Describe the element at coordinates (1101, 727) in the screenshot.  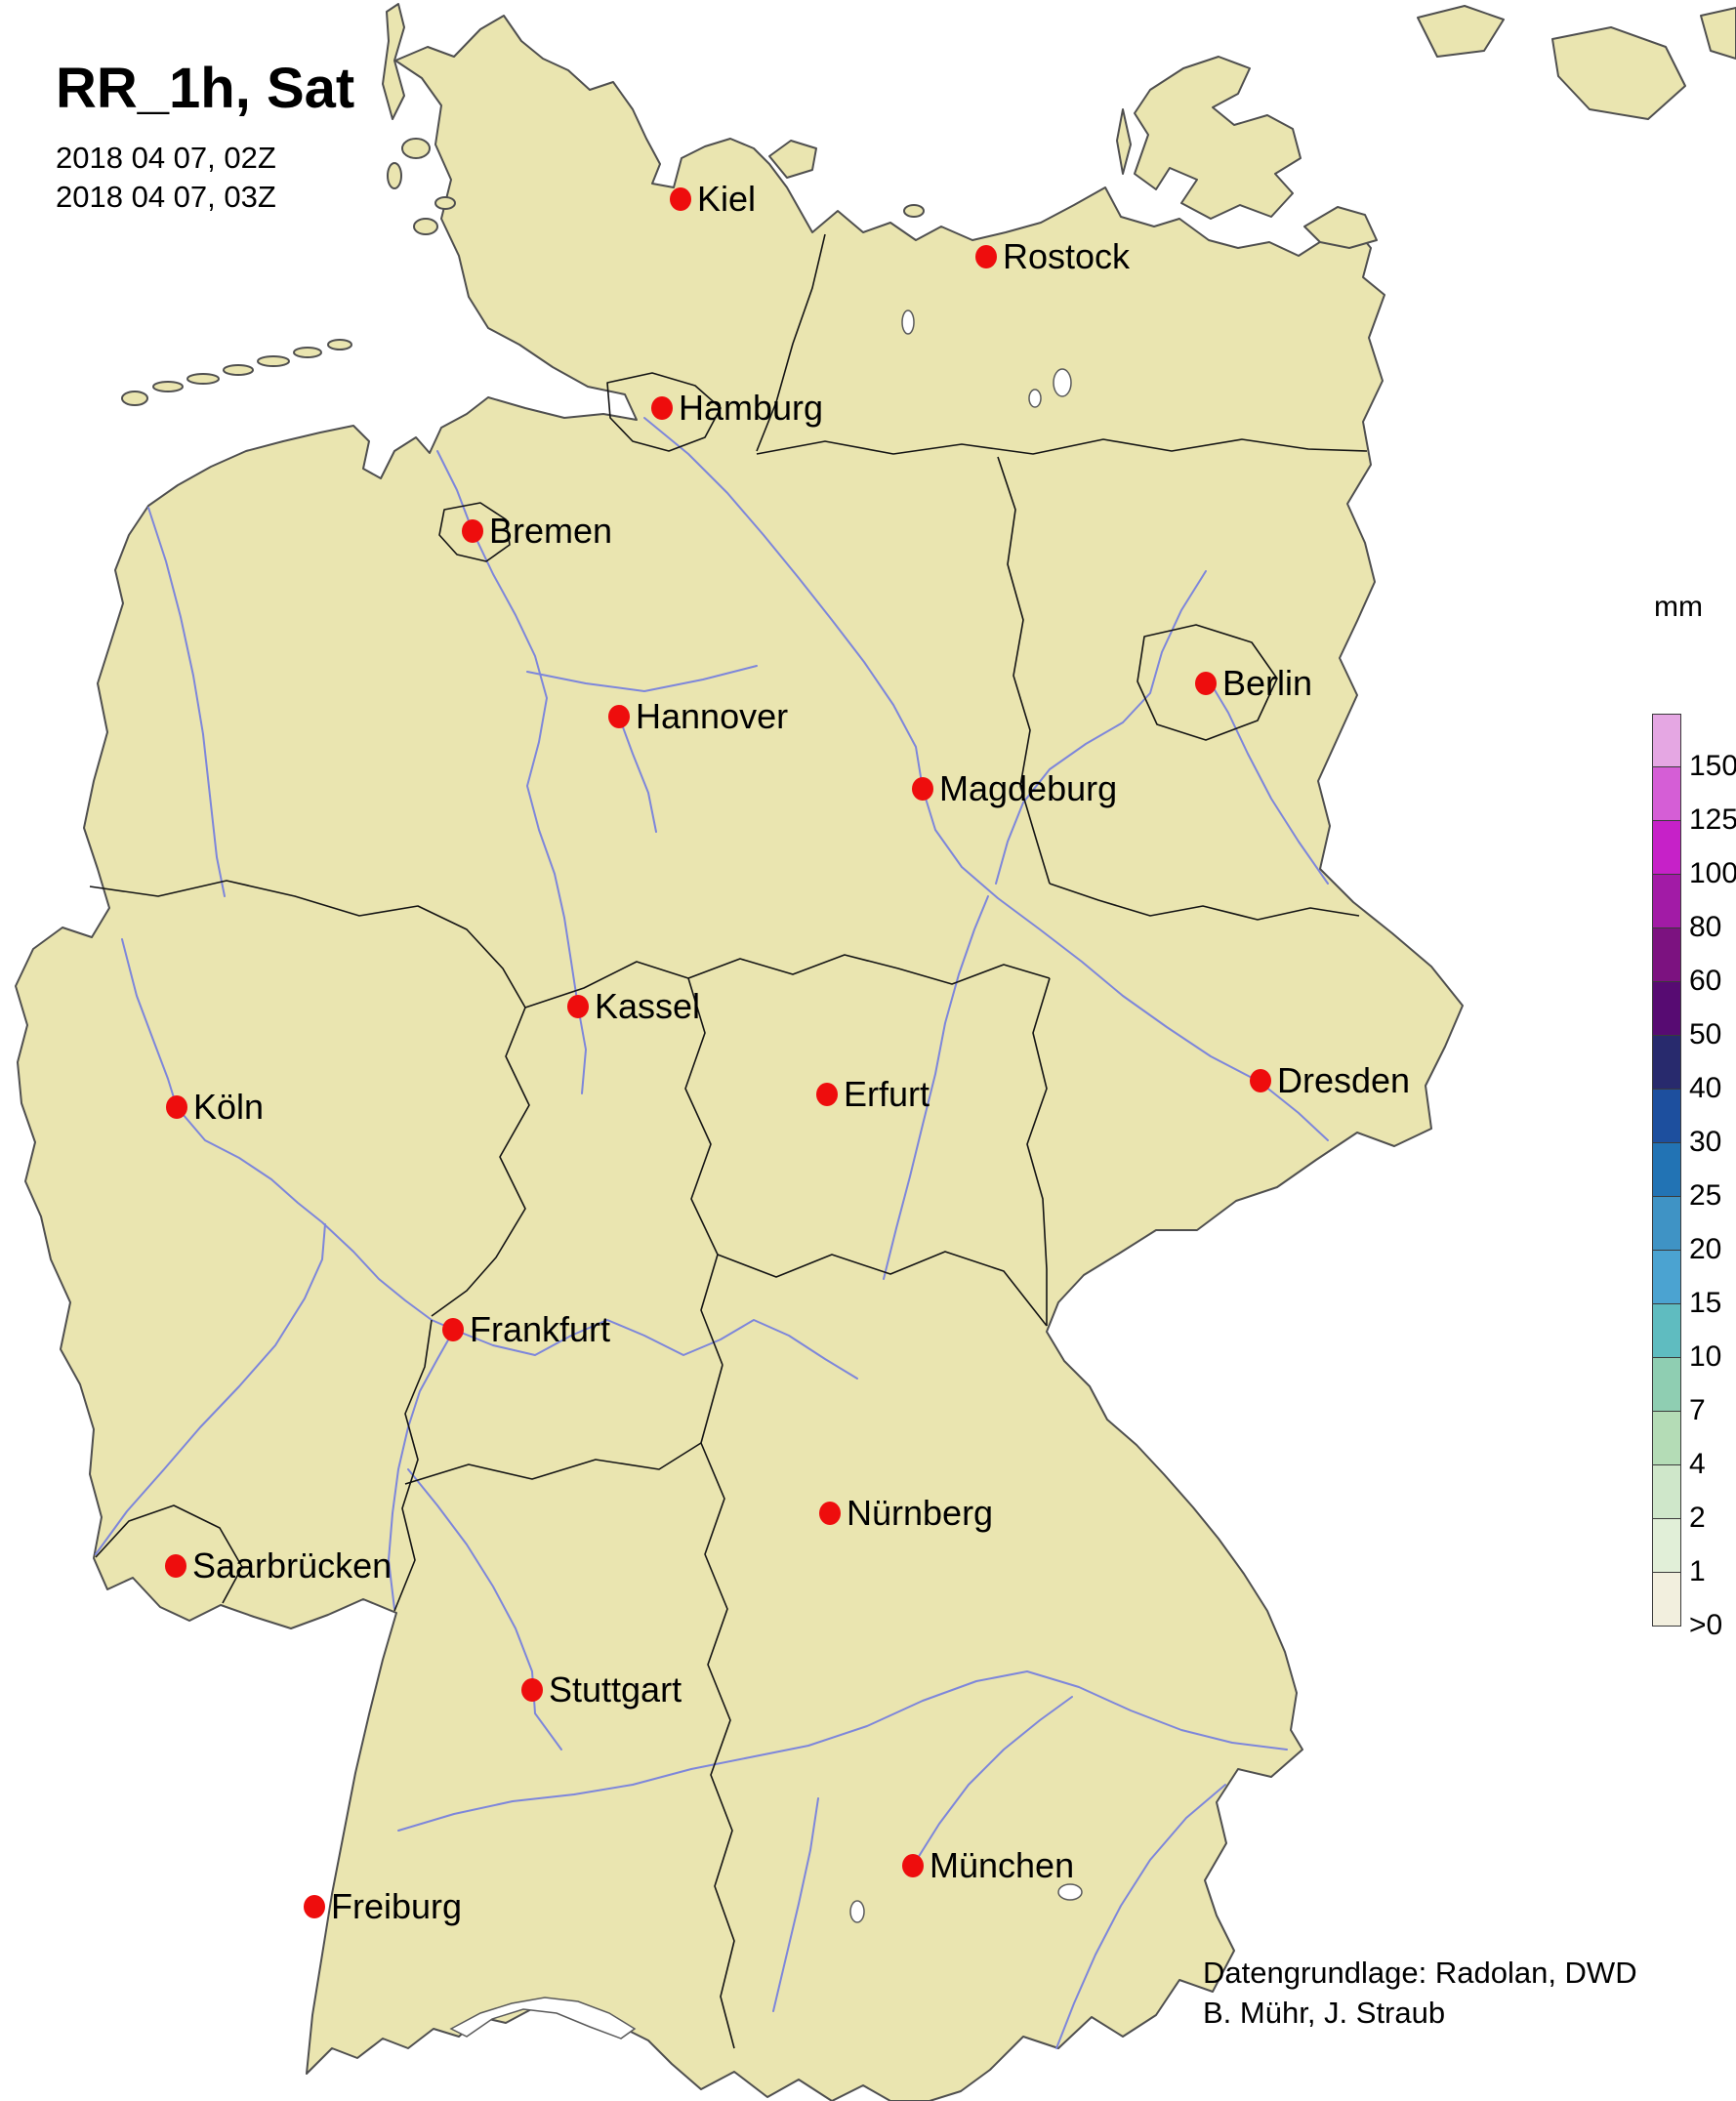
I see `river-havel` at that location.